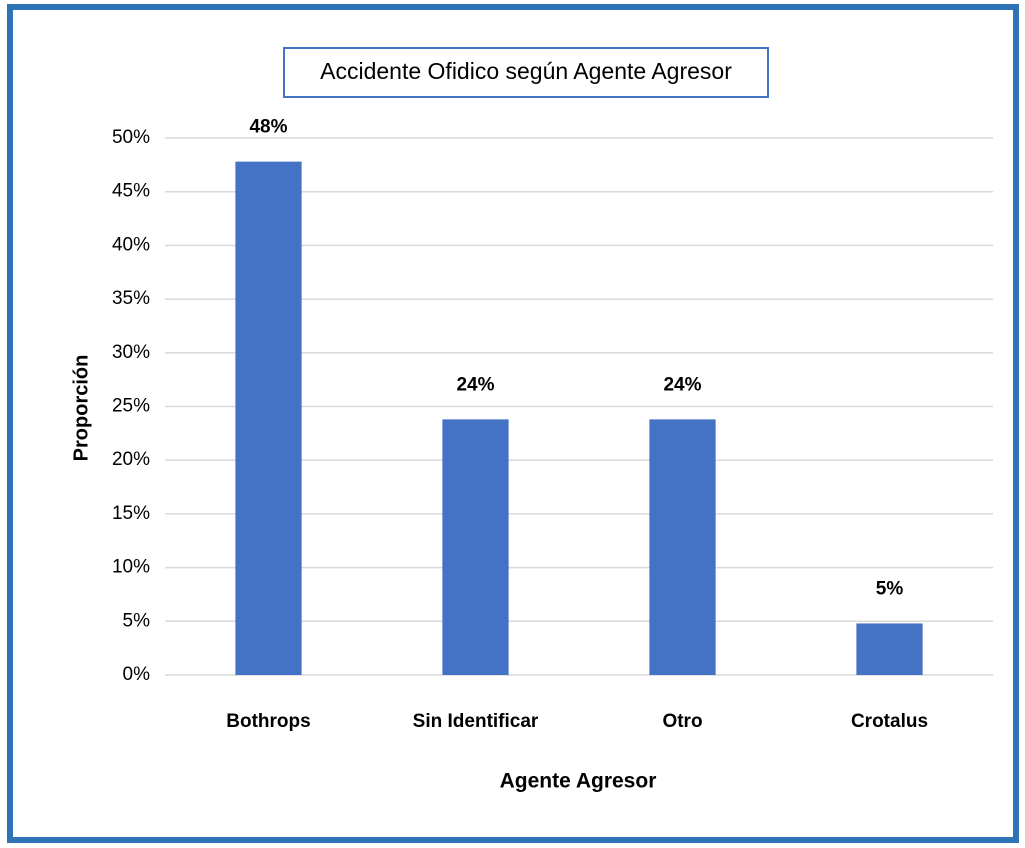  I want to click on y-tick-label: 5%, so click(137, 620).